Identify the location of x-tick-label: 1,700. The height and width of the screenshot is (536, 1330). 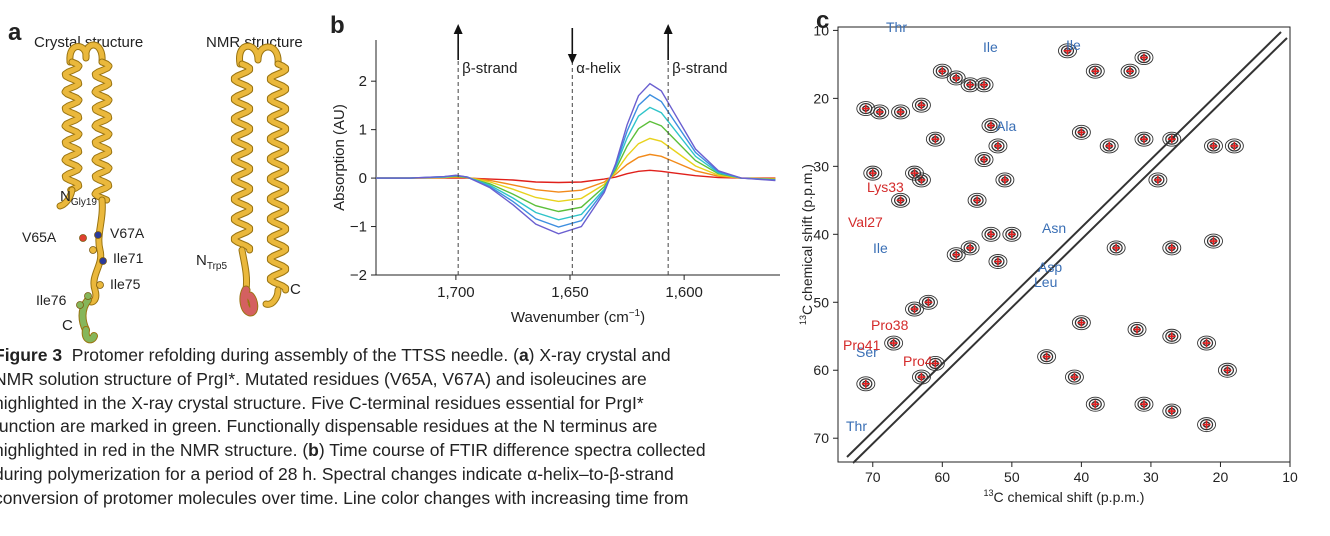
(456, 292).